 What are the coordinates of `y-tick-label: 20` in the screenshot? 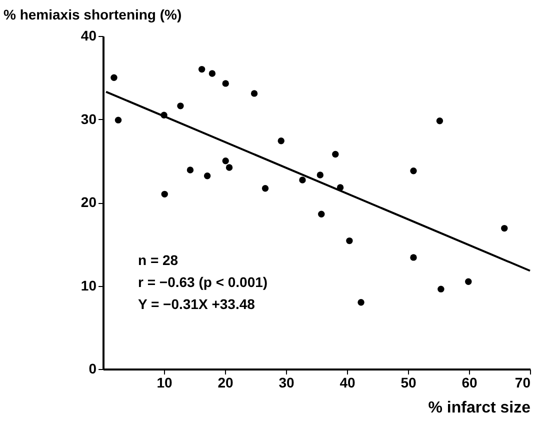 It's located at (88, 202).